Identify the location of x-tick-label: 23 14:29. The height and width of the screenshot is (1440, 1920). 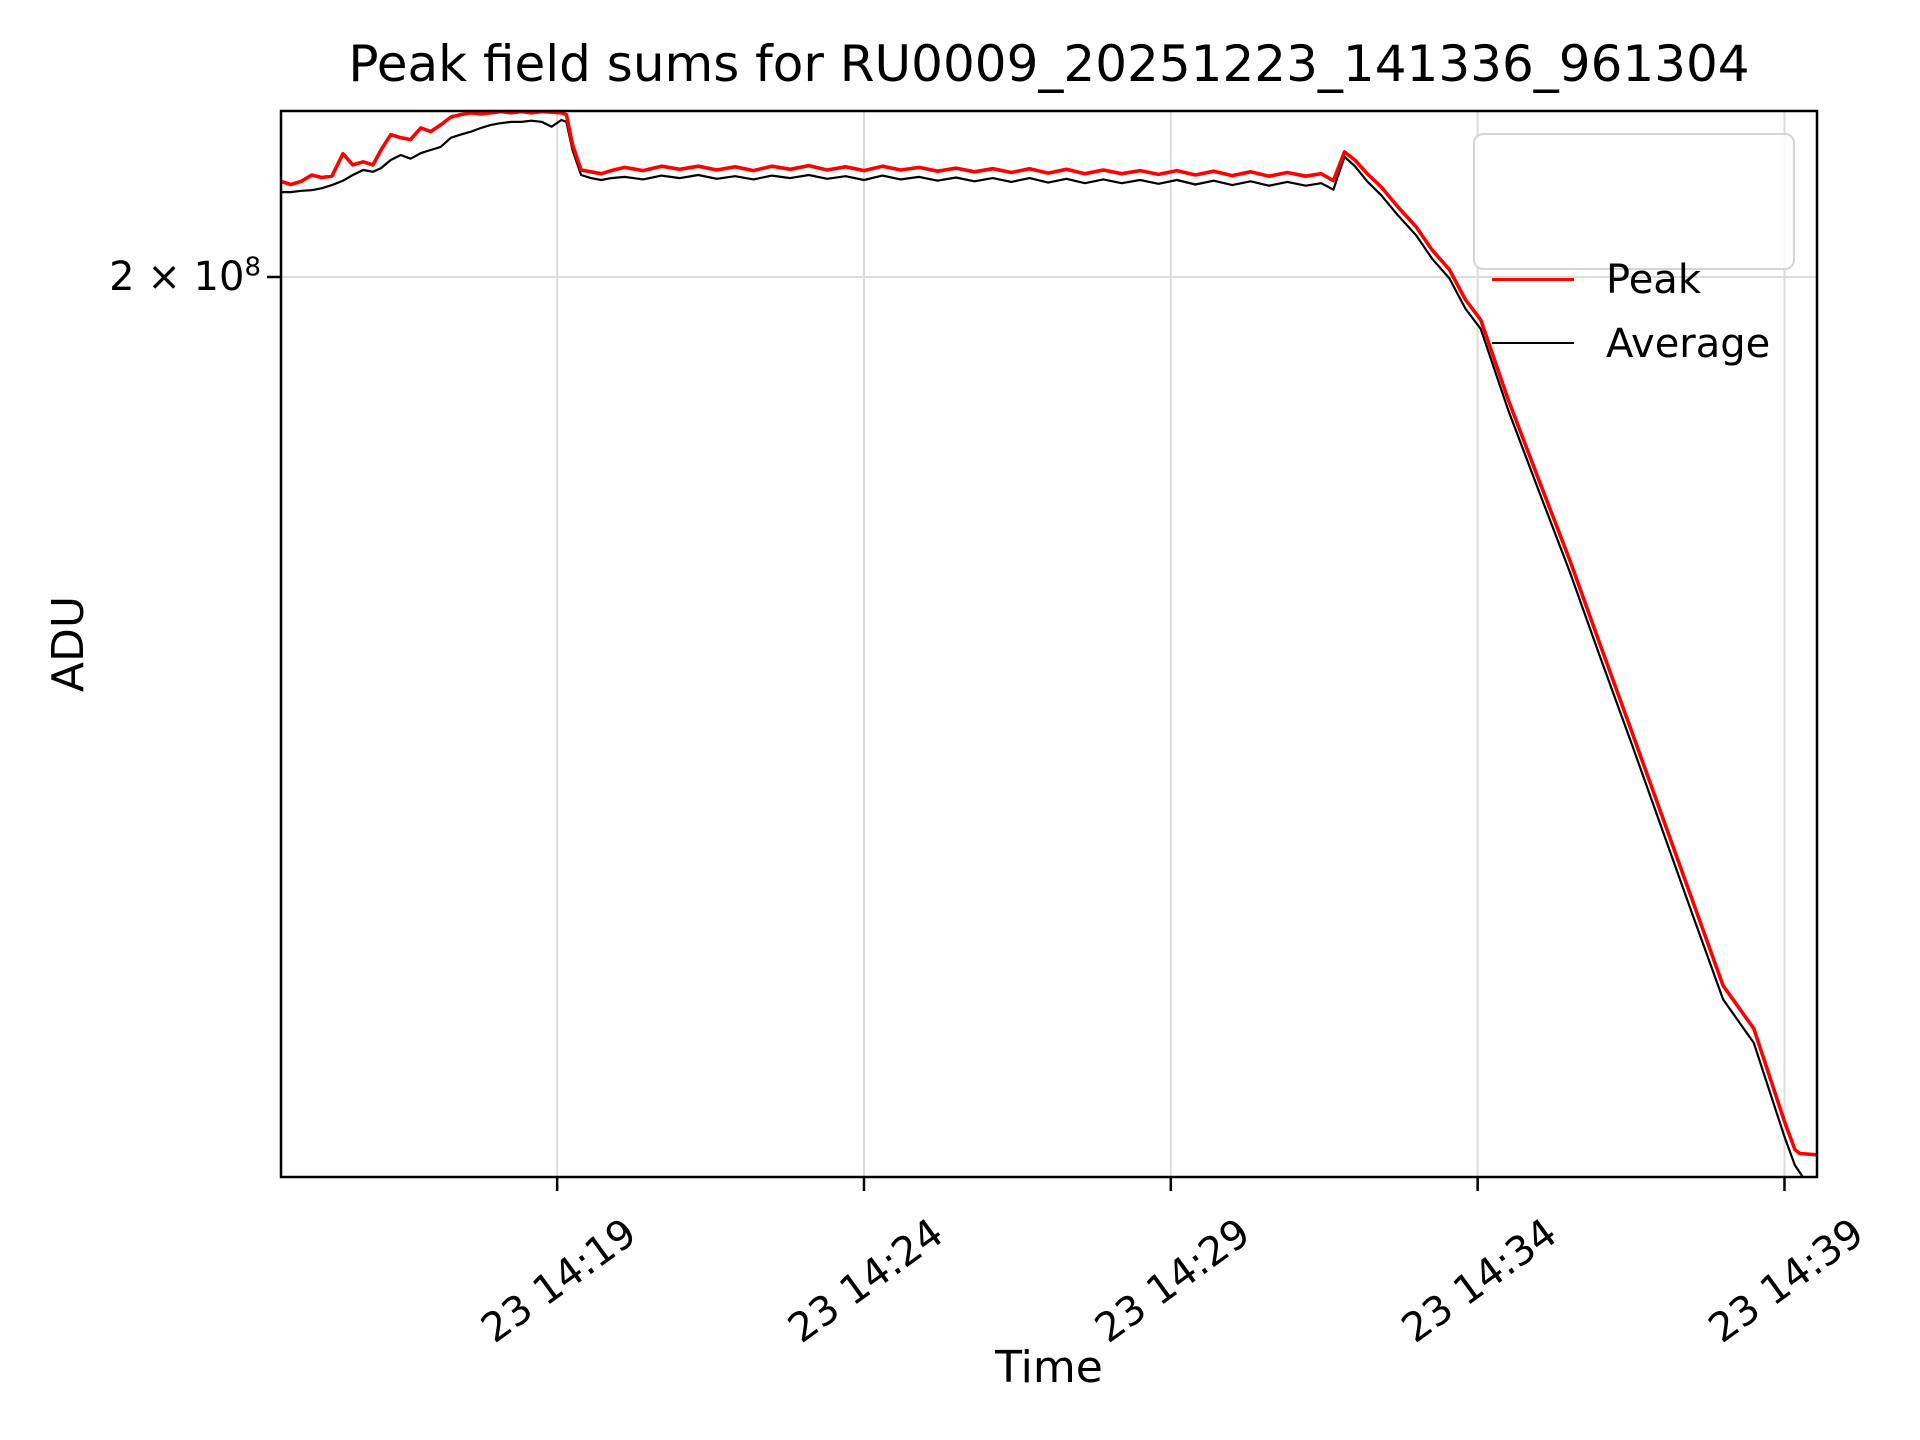
(1173, 1281).